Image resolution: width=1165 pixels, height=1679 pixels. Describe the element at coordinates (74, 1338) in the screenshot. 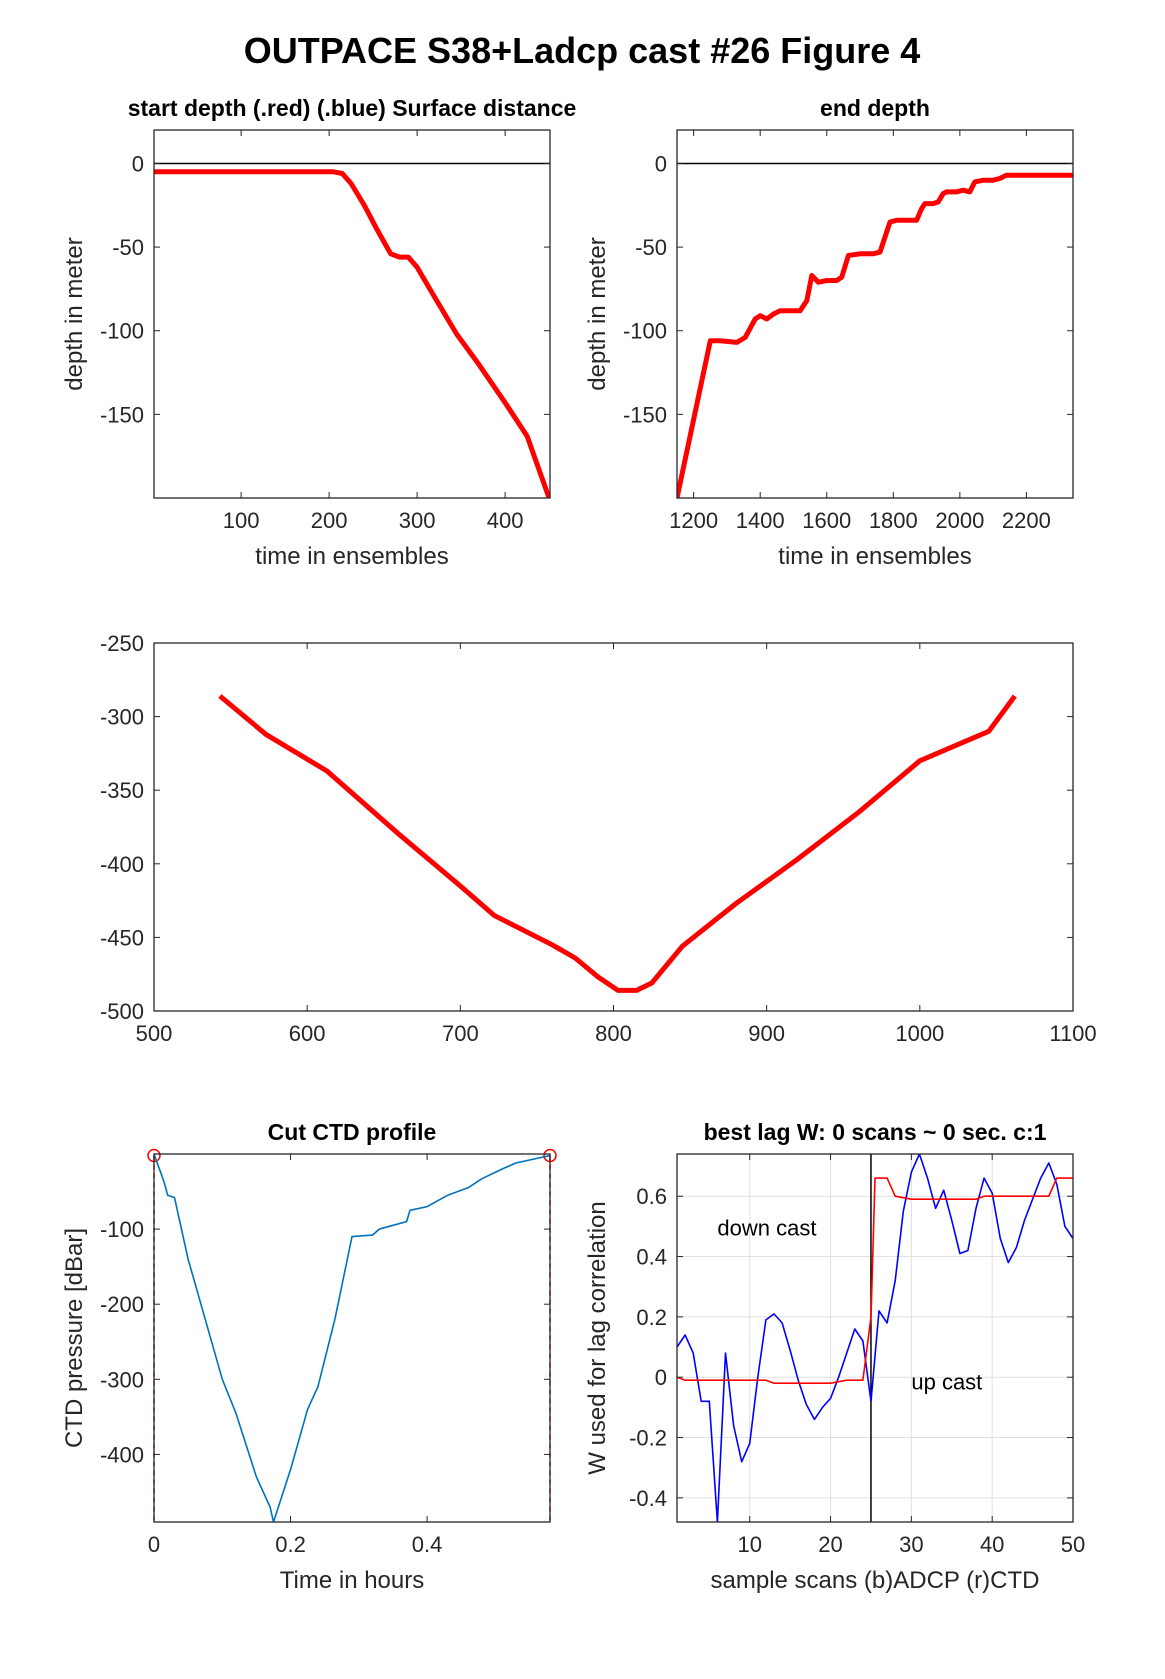

I see `y-axis-label: CTD pressure [dBar]` at that location.